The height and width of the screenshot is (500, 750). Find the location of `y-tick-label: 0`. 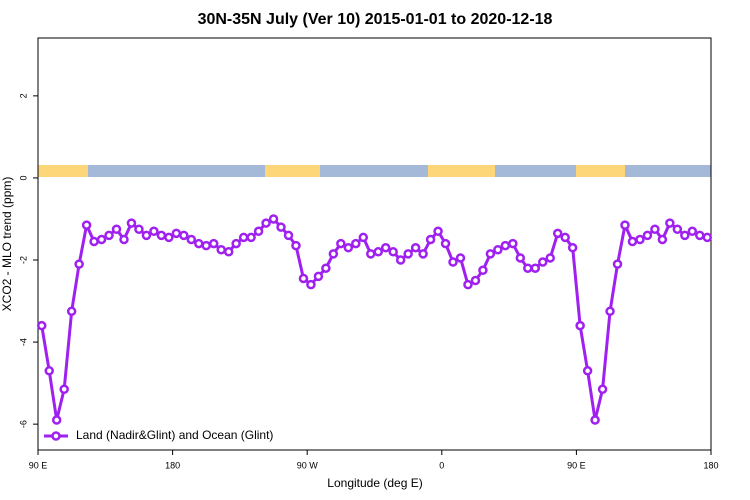

y-tick-label: 0 is located at coordinates (23, 177).